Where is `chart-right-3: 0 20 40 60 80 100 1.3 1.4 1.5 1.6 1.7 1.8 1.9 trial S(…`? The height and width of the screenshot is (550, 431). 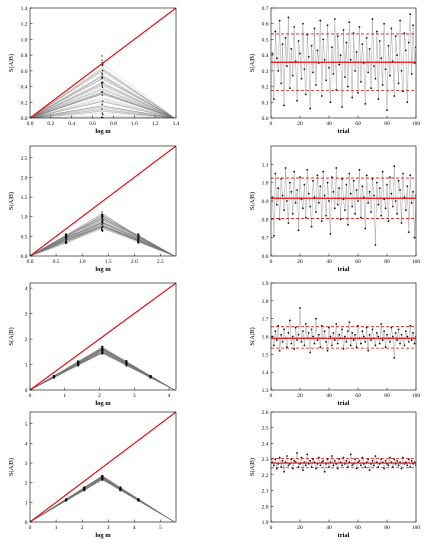 chart-right-3: 0 20 40 60 80 100 1.3 1.4 1.5 1.6 1.7 1.8 1.9 trial S(… is located at coordinates (334, 344).